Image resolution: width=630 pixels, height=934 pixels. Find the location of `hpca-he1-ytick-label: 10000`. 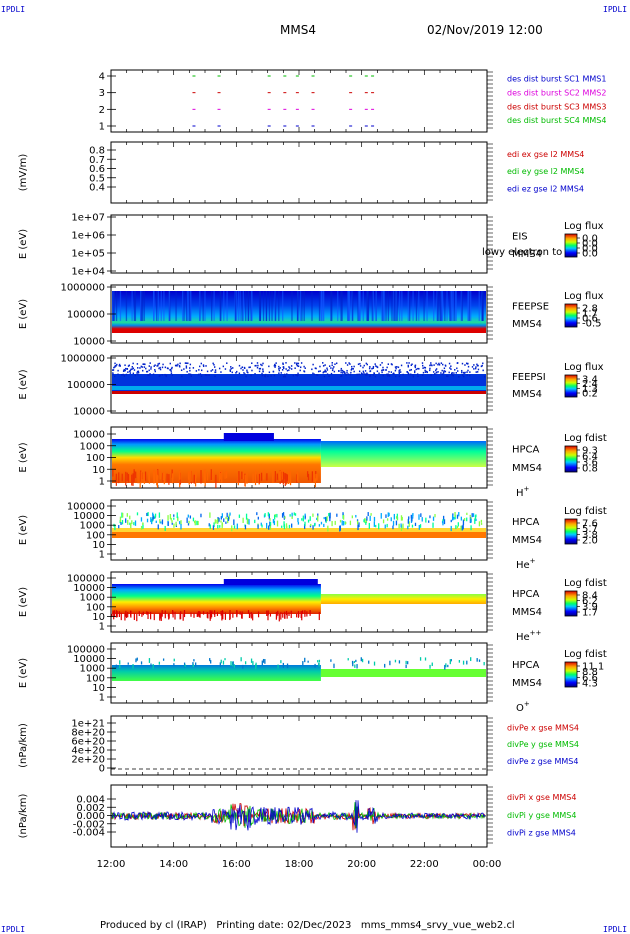

hpca-he1-ytick-label: 10000 is located at coordinates (89, 516).